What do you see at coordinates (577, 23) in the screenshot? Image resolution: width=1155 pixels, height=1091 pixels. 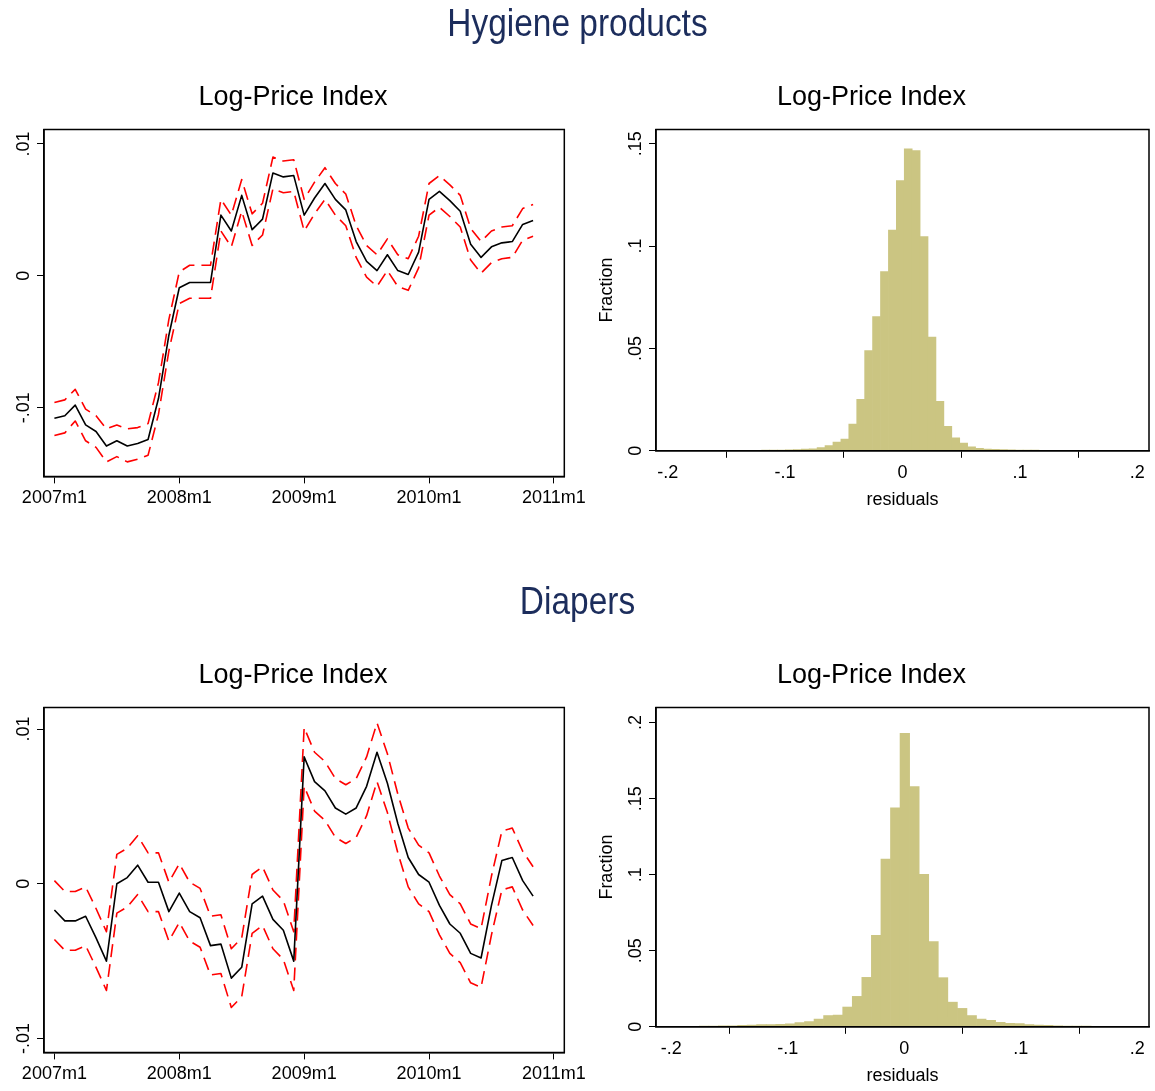 I see `text: Hygiene products` at bounding box center [577, 23].